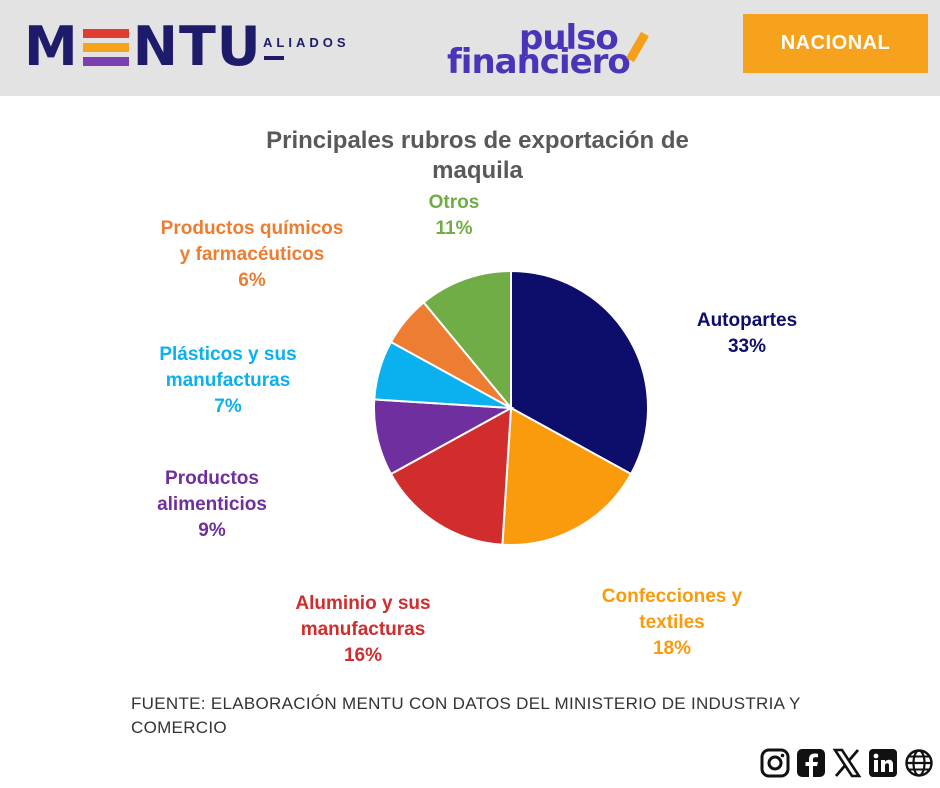 The width and height of the screenshot is (940, 788). What do you see at coordinates (451, 476) in the screenshot?
I see `pie-slice-aluminio-y-sus-manufacturas` at bounding box center [451, 476].